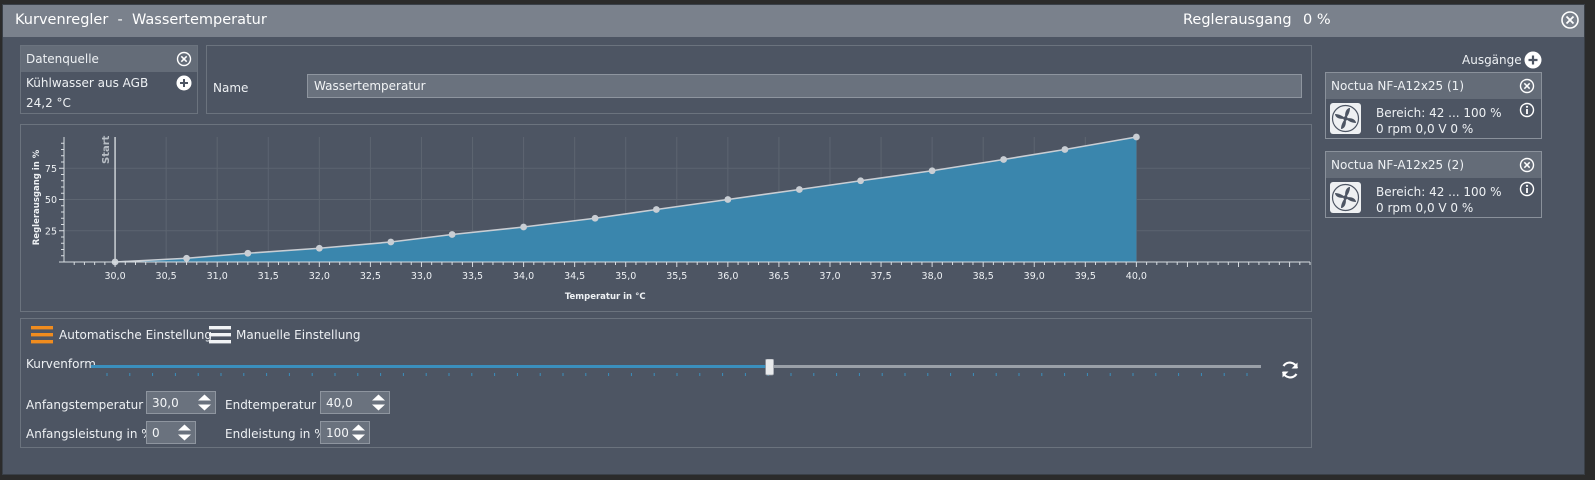  I want to click on add-output-icon, so click(1533, 60).